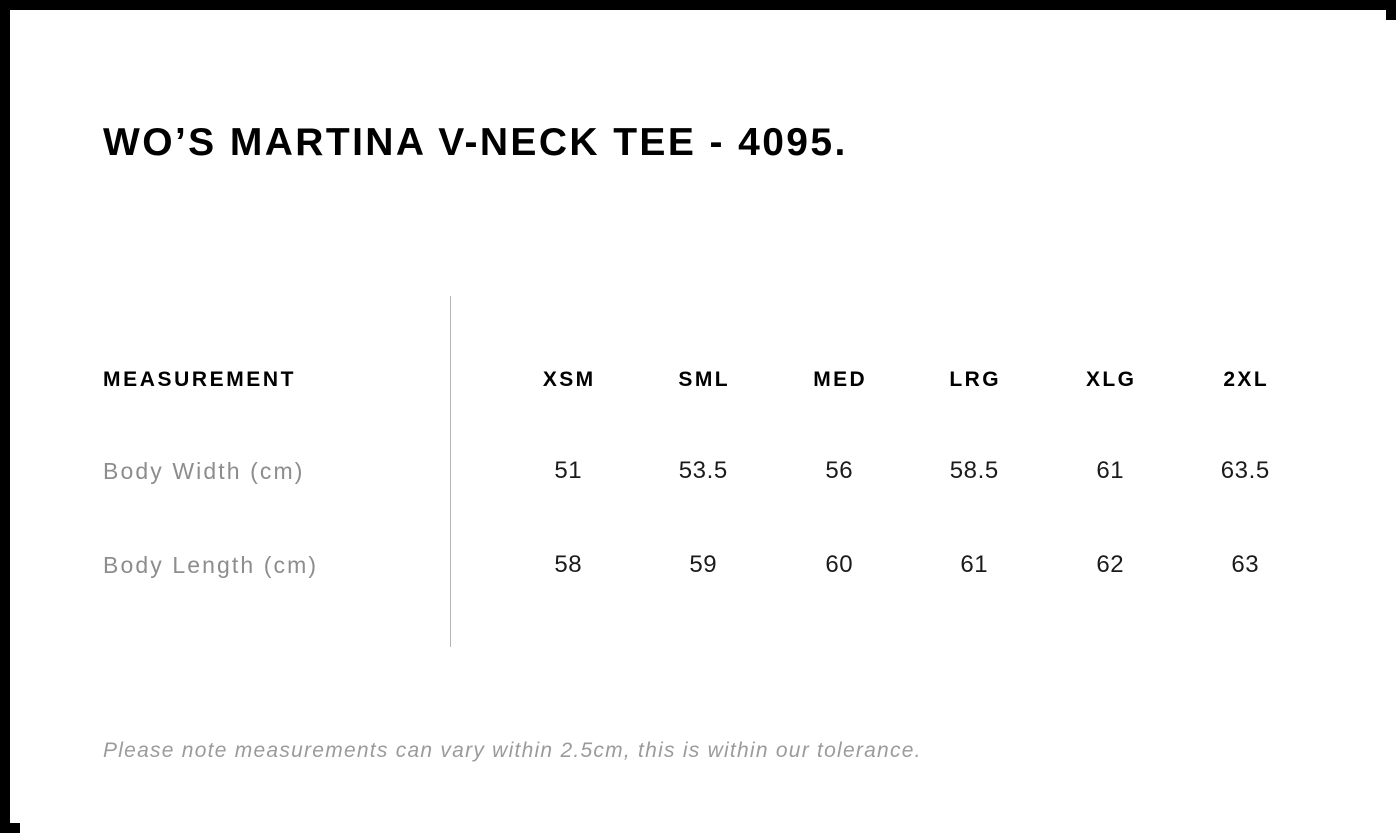 The width and height of the screenshot is (1396, 833). Describe the element at coordinates (1111, 379) in the screenshot. I see `column-header-xlg: XLG` at that location.